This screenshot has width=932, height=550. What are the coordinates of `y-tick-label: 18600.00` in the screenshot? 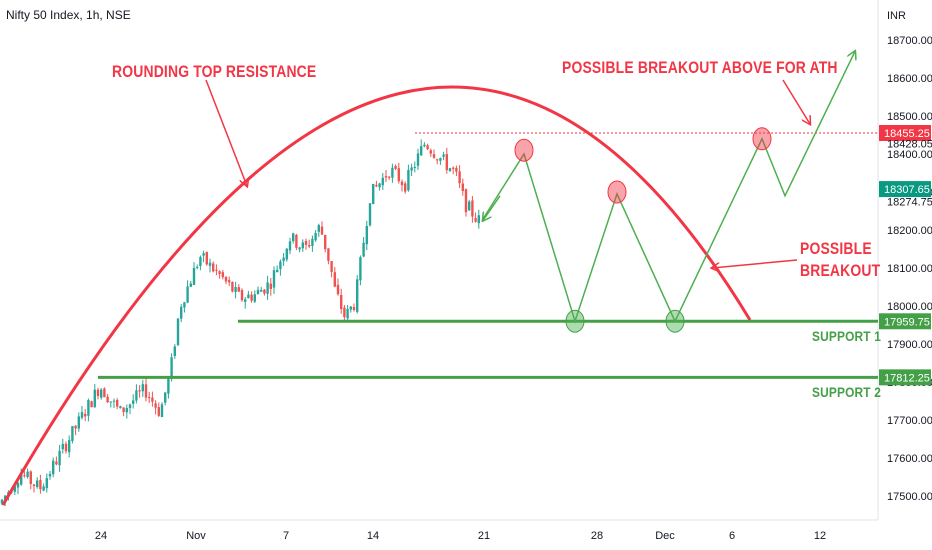 It's located at (909, 79).